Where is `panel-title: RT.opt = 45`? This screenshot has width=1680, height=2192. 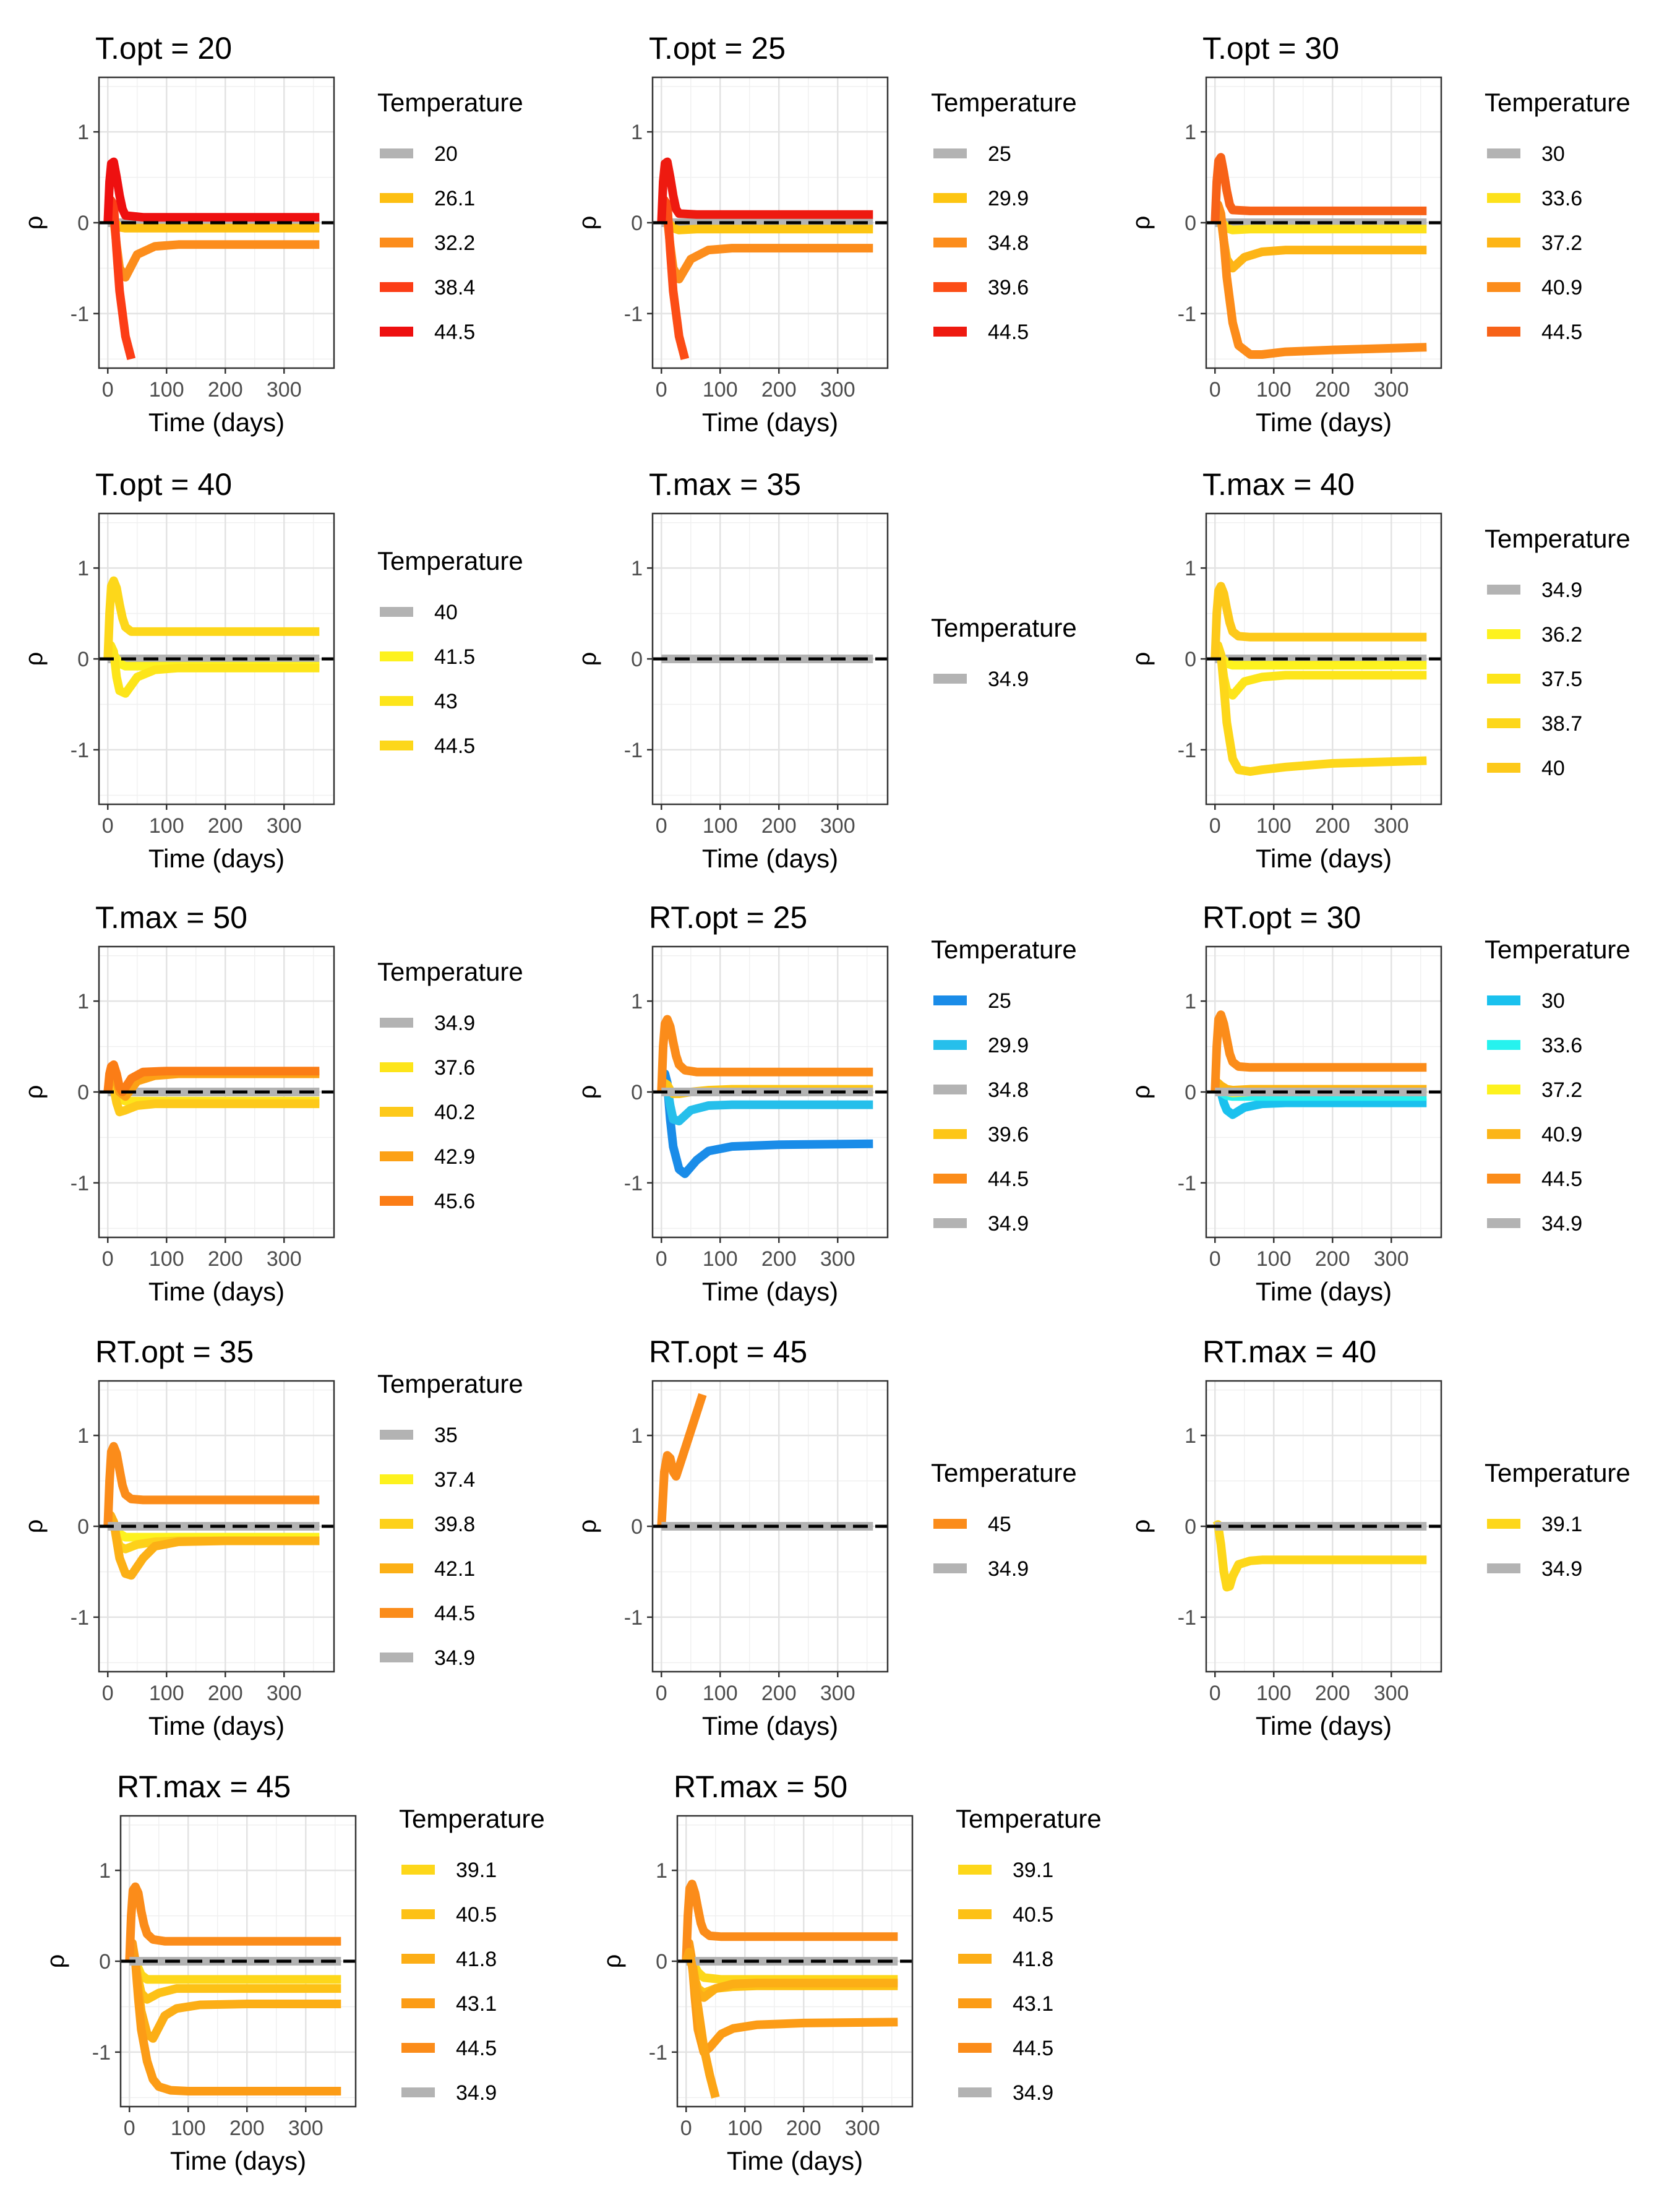 panel-title: RT.opt = 45 is located at coordinates (728, 1352).